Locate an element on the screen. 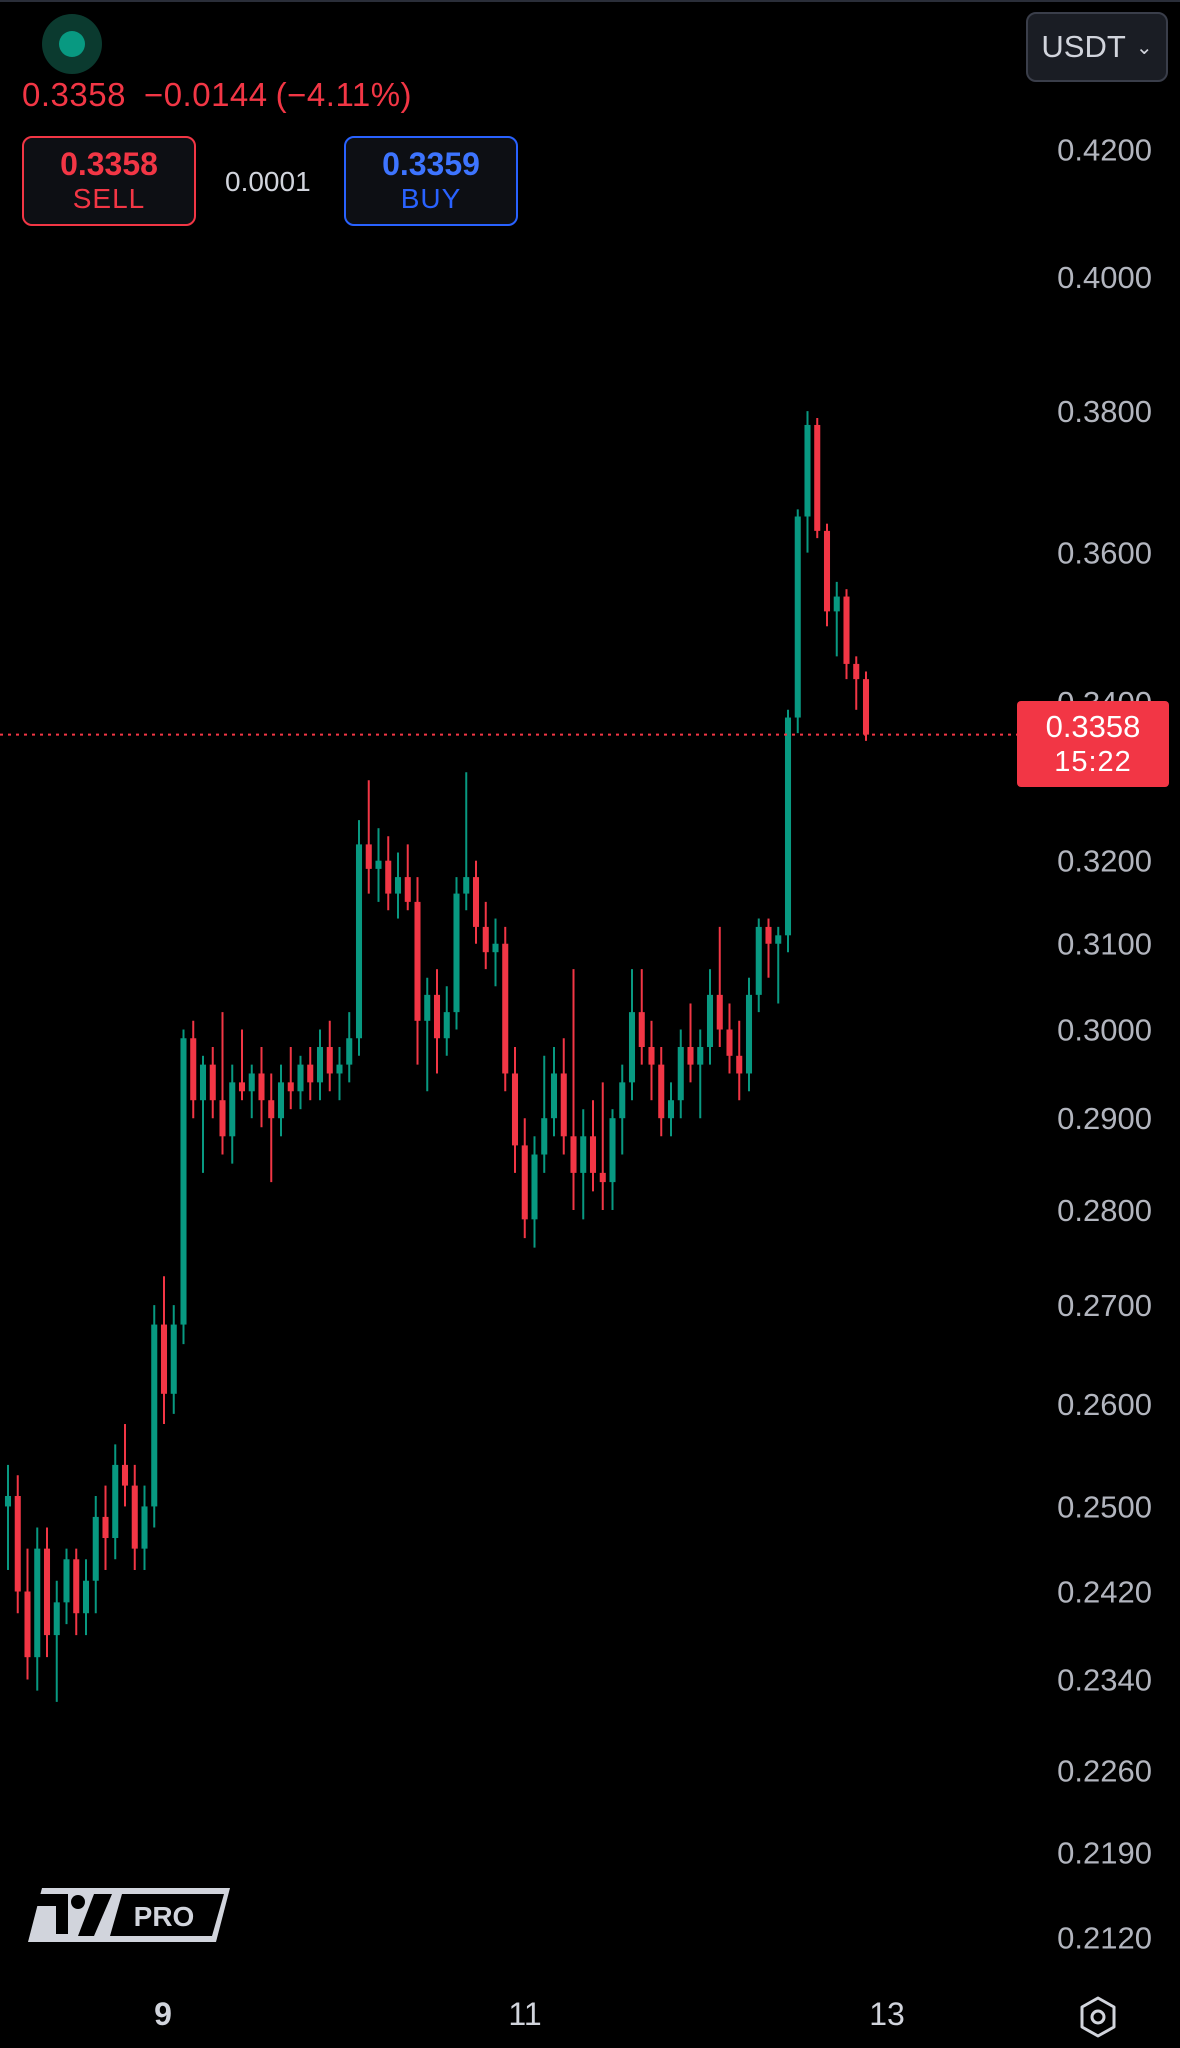  price-axis-label: 0.2800 is located at coordinates (1104, 1210).